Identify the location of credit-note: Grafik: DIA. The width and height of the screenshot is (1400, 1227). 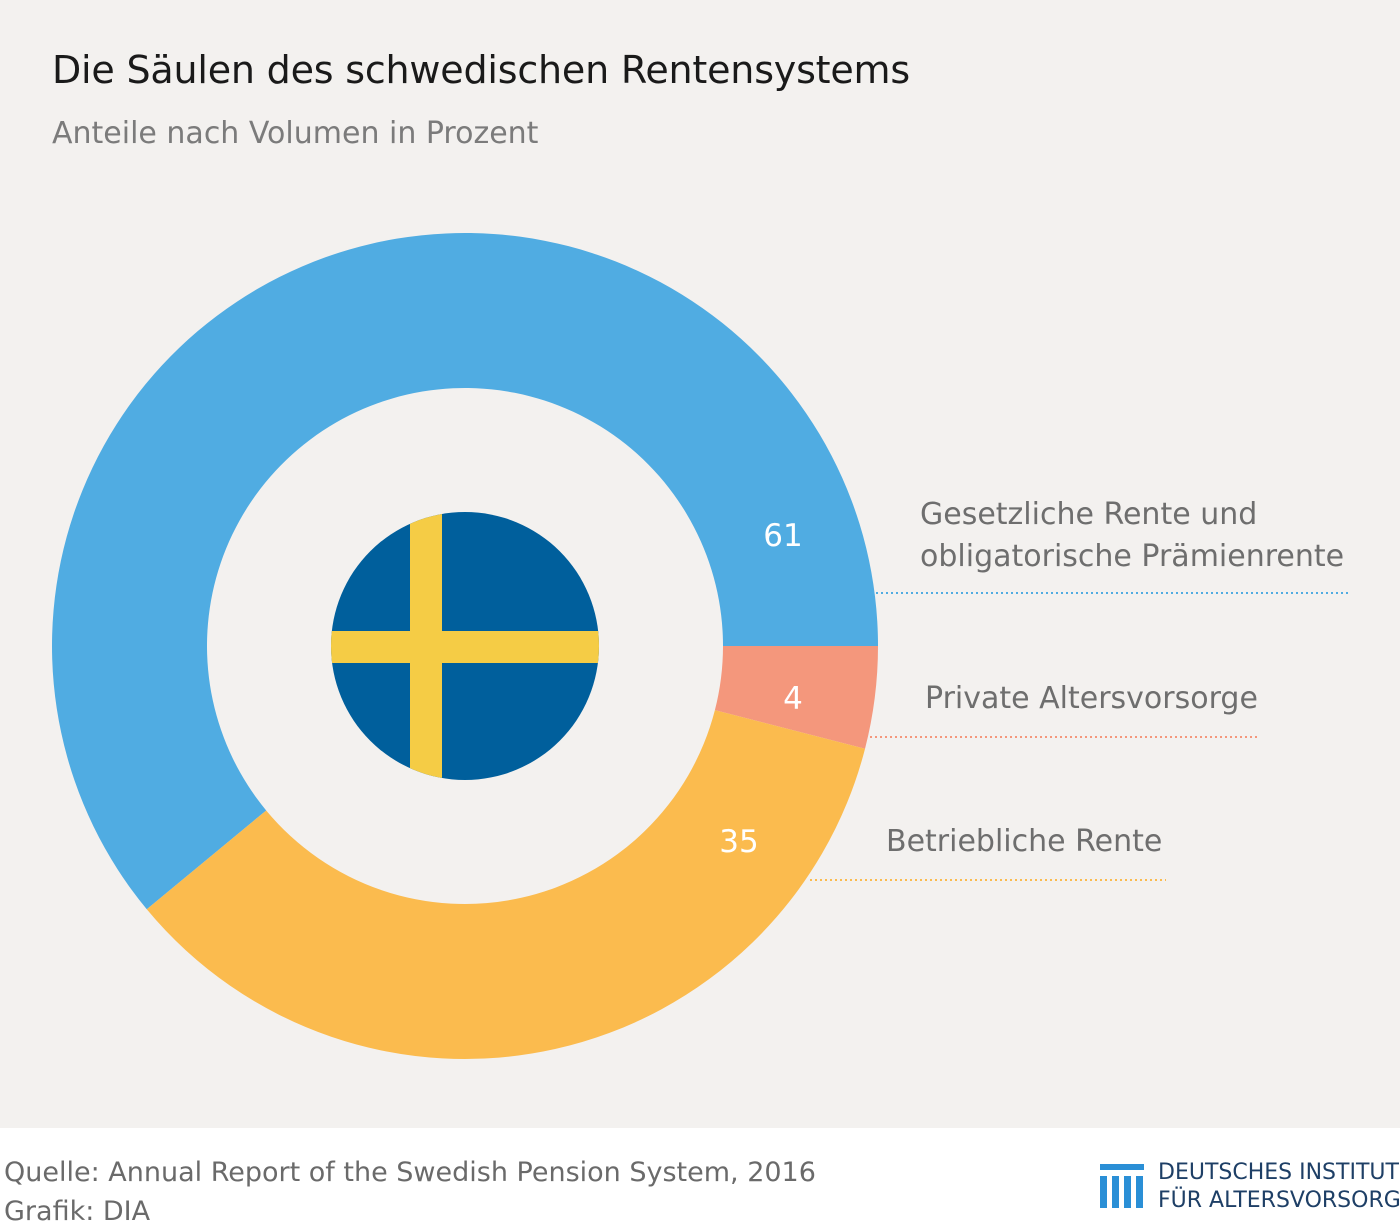
(77, 1211).